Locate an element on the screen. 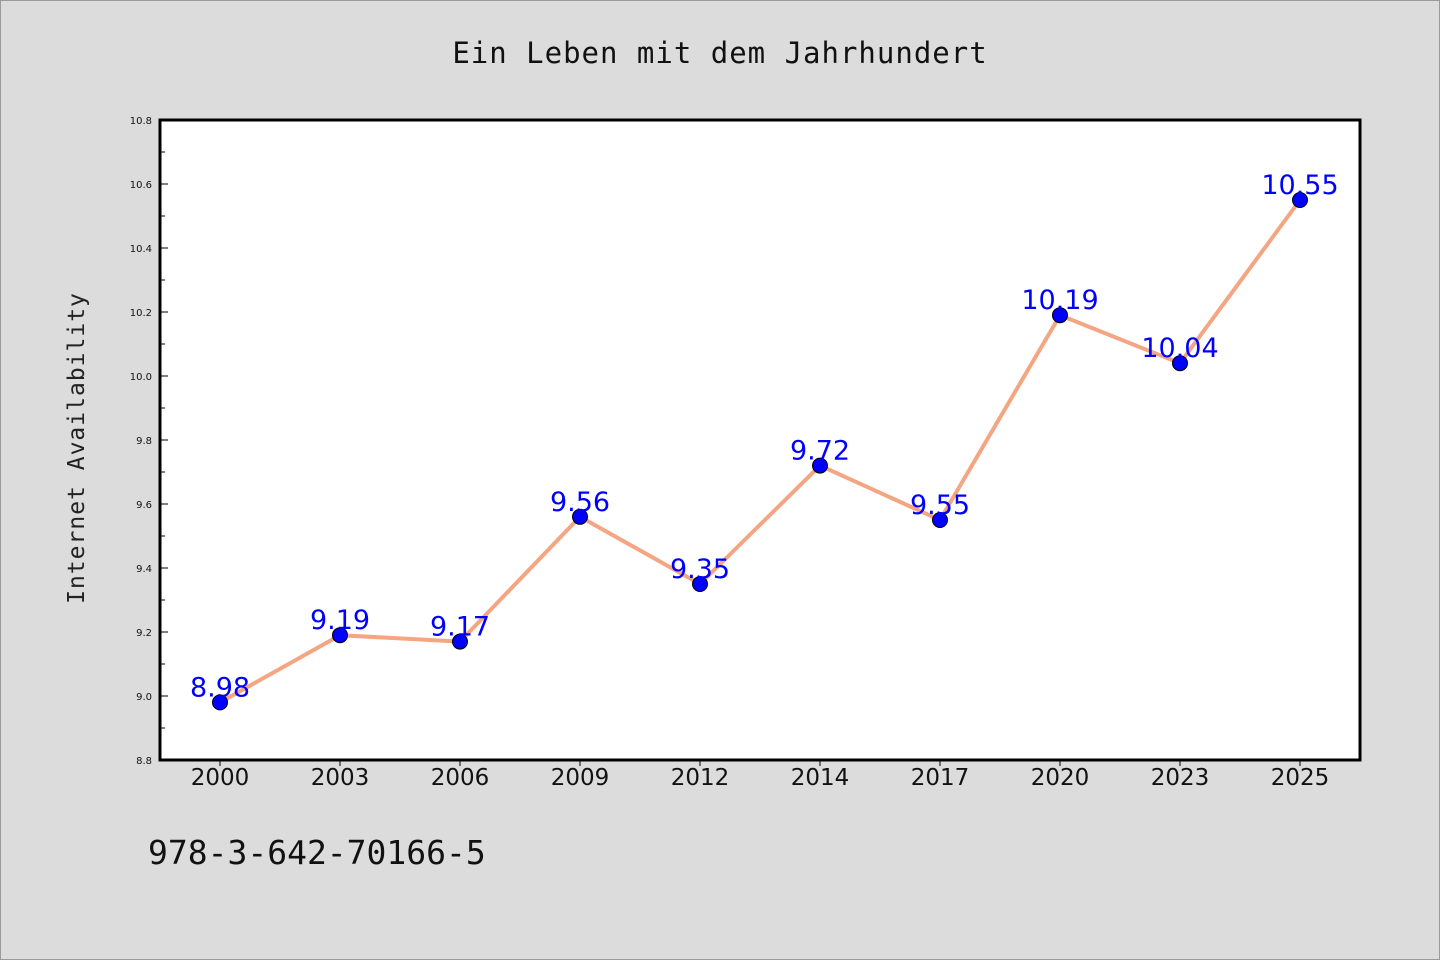 The image size is (1440, 960). x-tick-label: 2025 is located at coordinates (1300, 778).